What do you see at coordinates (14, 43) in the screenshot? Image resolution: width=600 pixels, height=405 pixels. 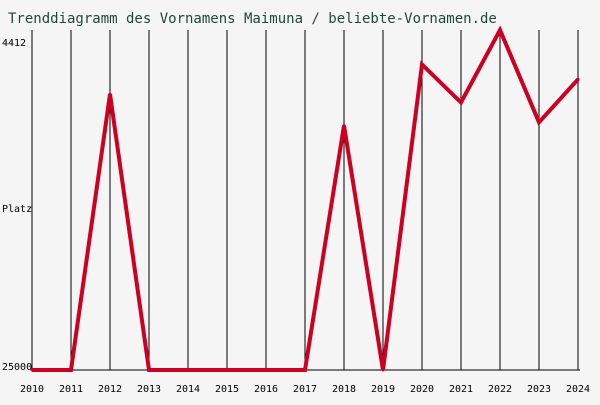 I see `y-tick-label-top: 4412` at bounding box center [14, 43].